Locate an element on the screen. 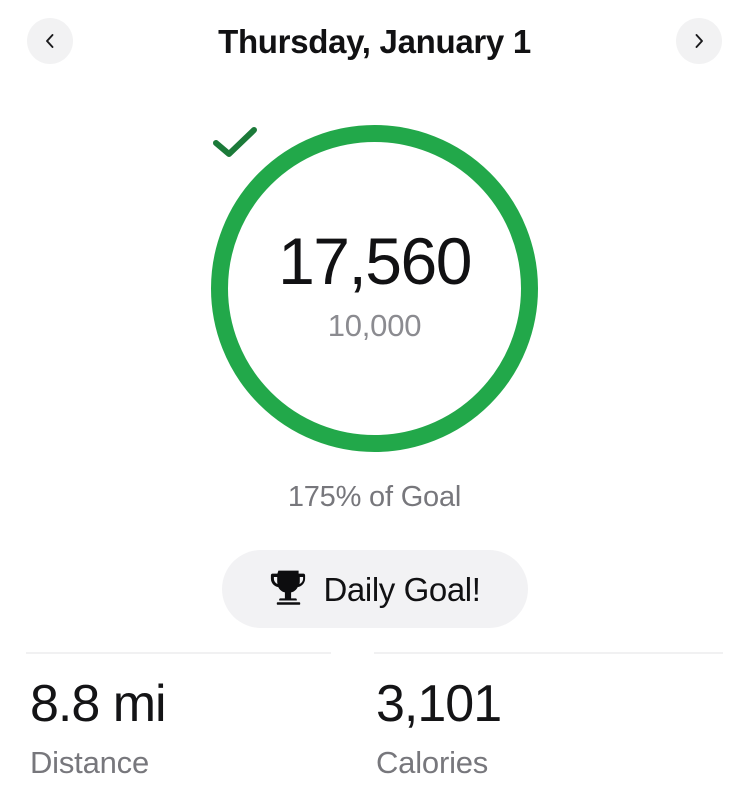 This screenshot has height=800, width=749. stat-calories: 3,101 Calories is located at coordinates (554, 726).